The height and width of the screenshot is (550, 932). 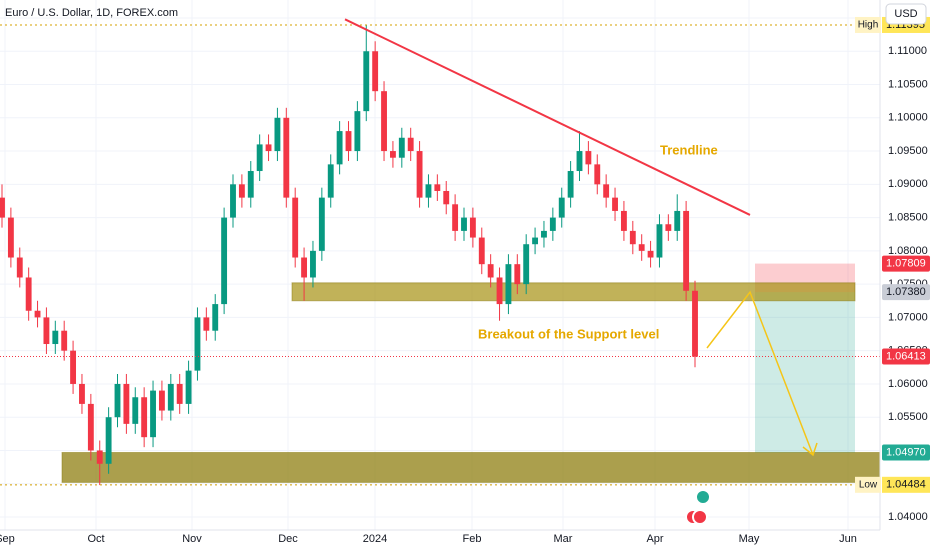 What do you see at coordinates (192, 539) in the screenshot?
I see `x-tick-label: Nov` at bounding box center [192, 539].